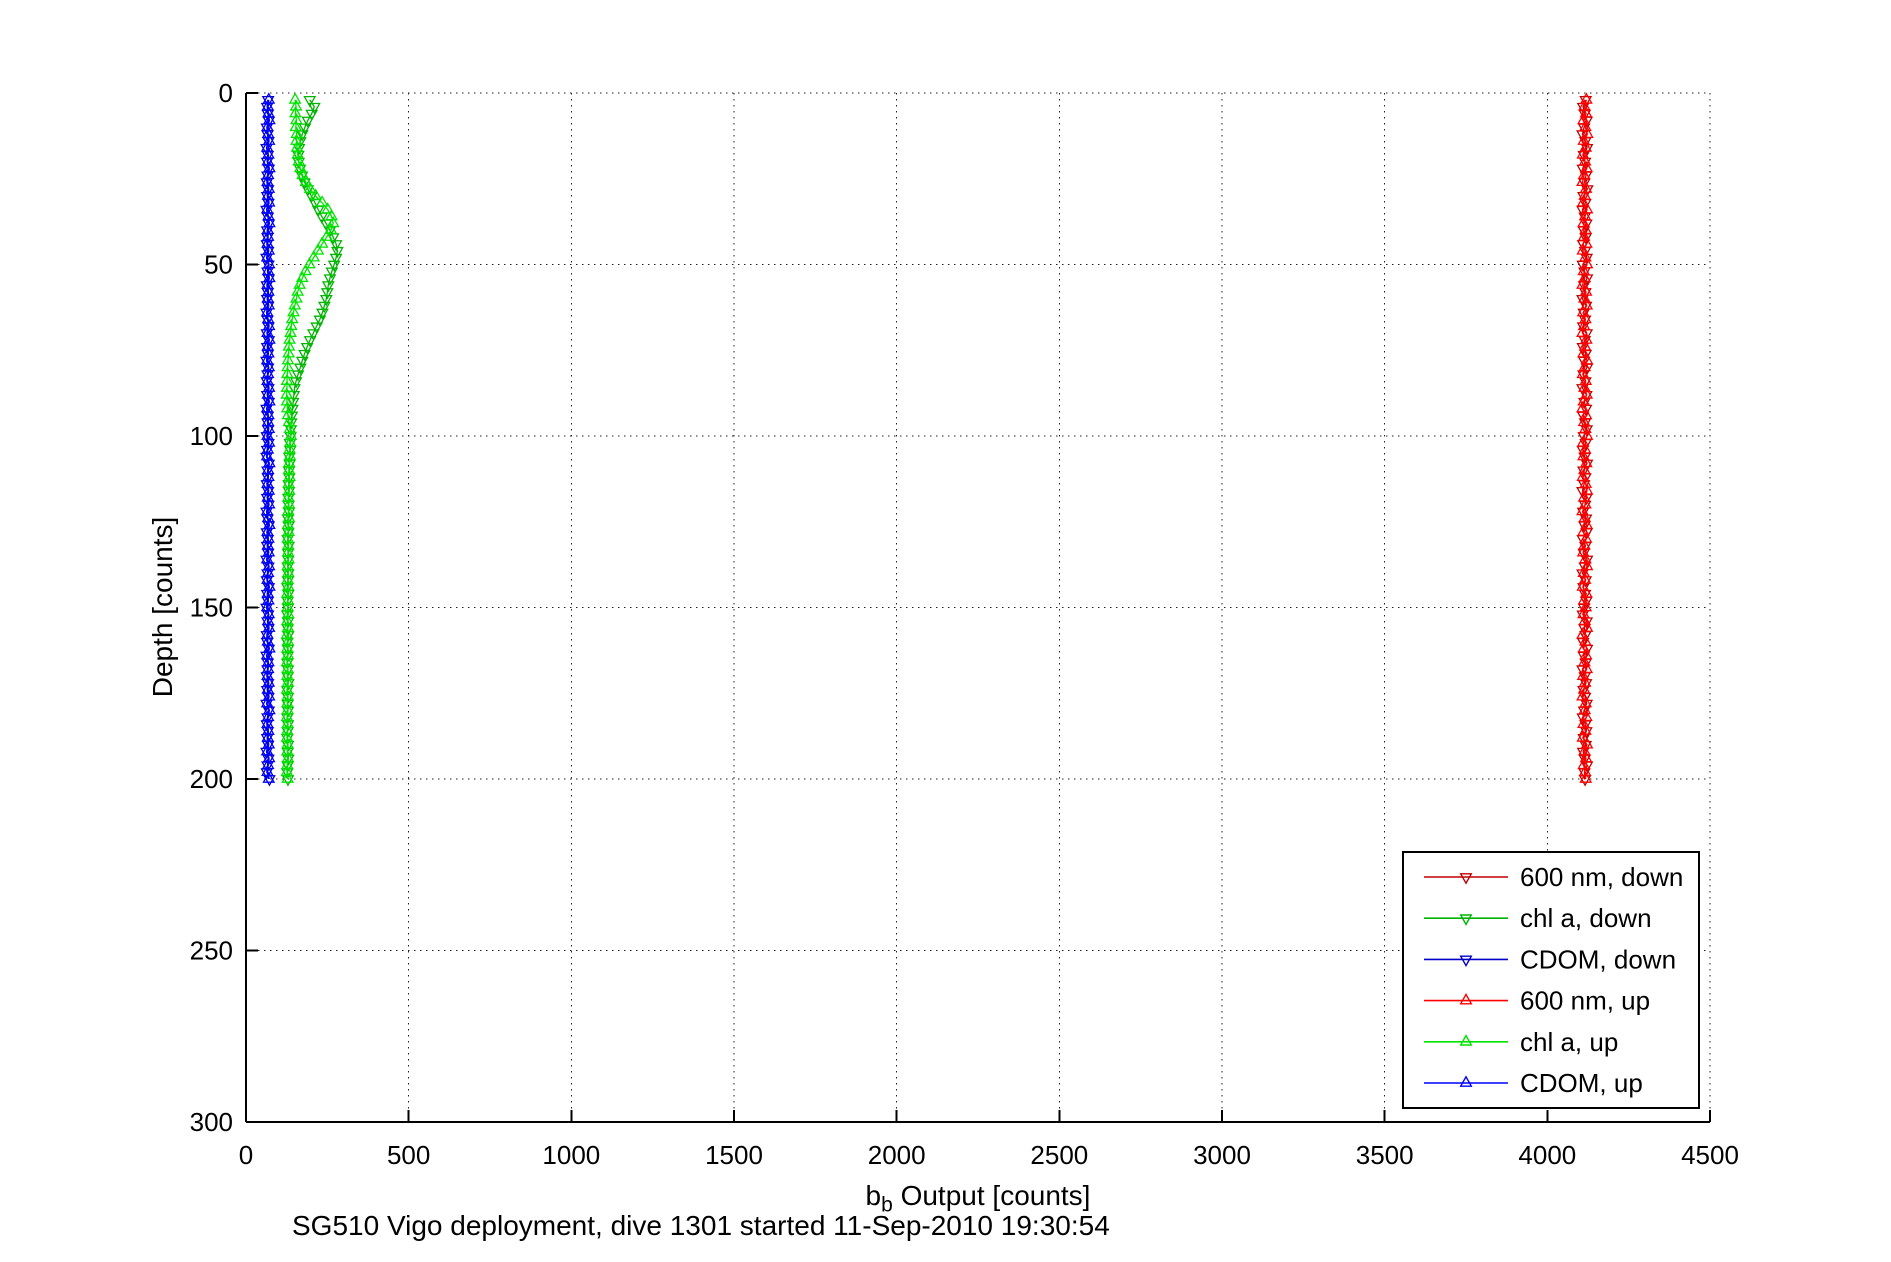 The height and width of the screenshot is (1262, 1891). Describe the element at coordinates (887, 1205) in the screenshot. I see `x-axis-label-subscript: b` at that location.